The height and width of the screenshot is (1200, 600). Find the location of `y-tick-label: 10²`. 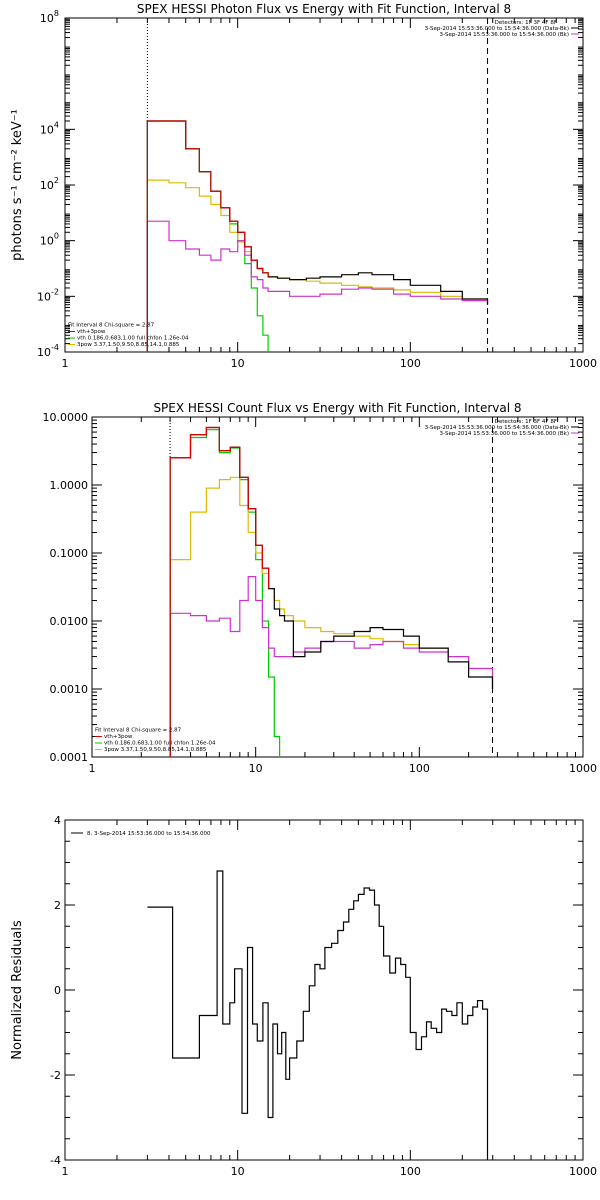

y-tick-label: 10² is located at coordinates (49, 184).